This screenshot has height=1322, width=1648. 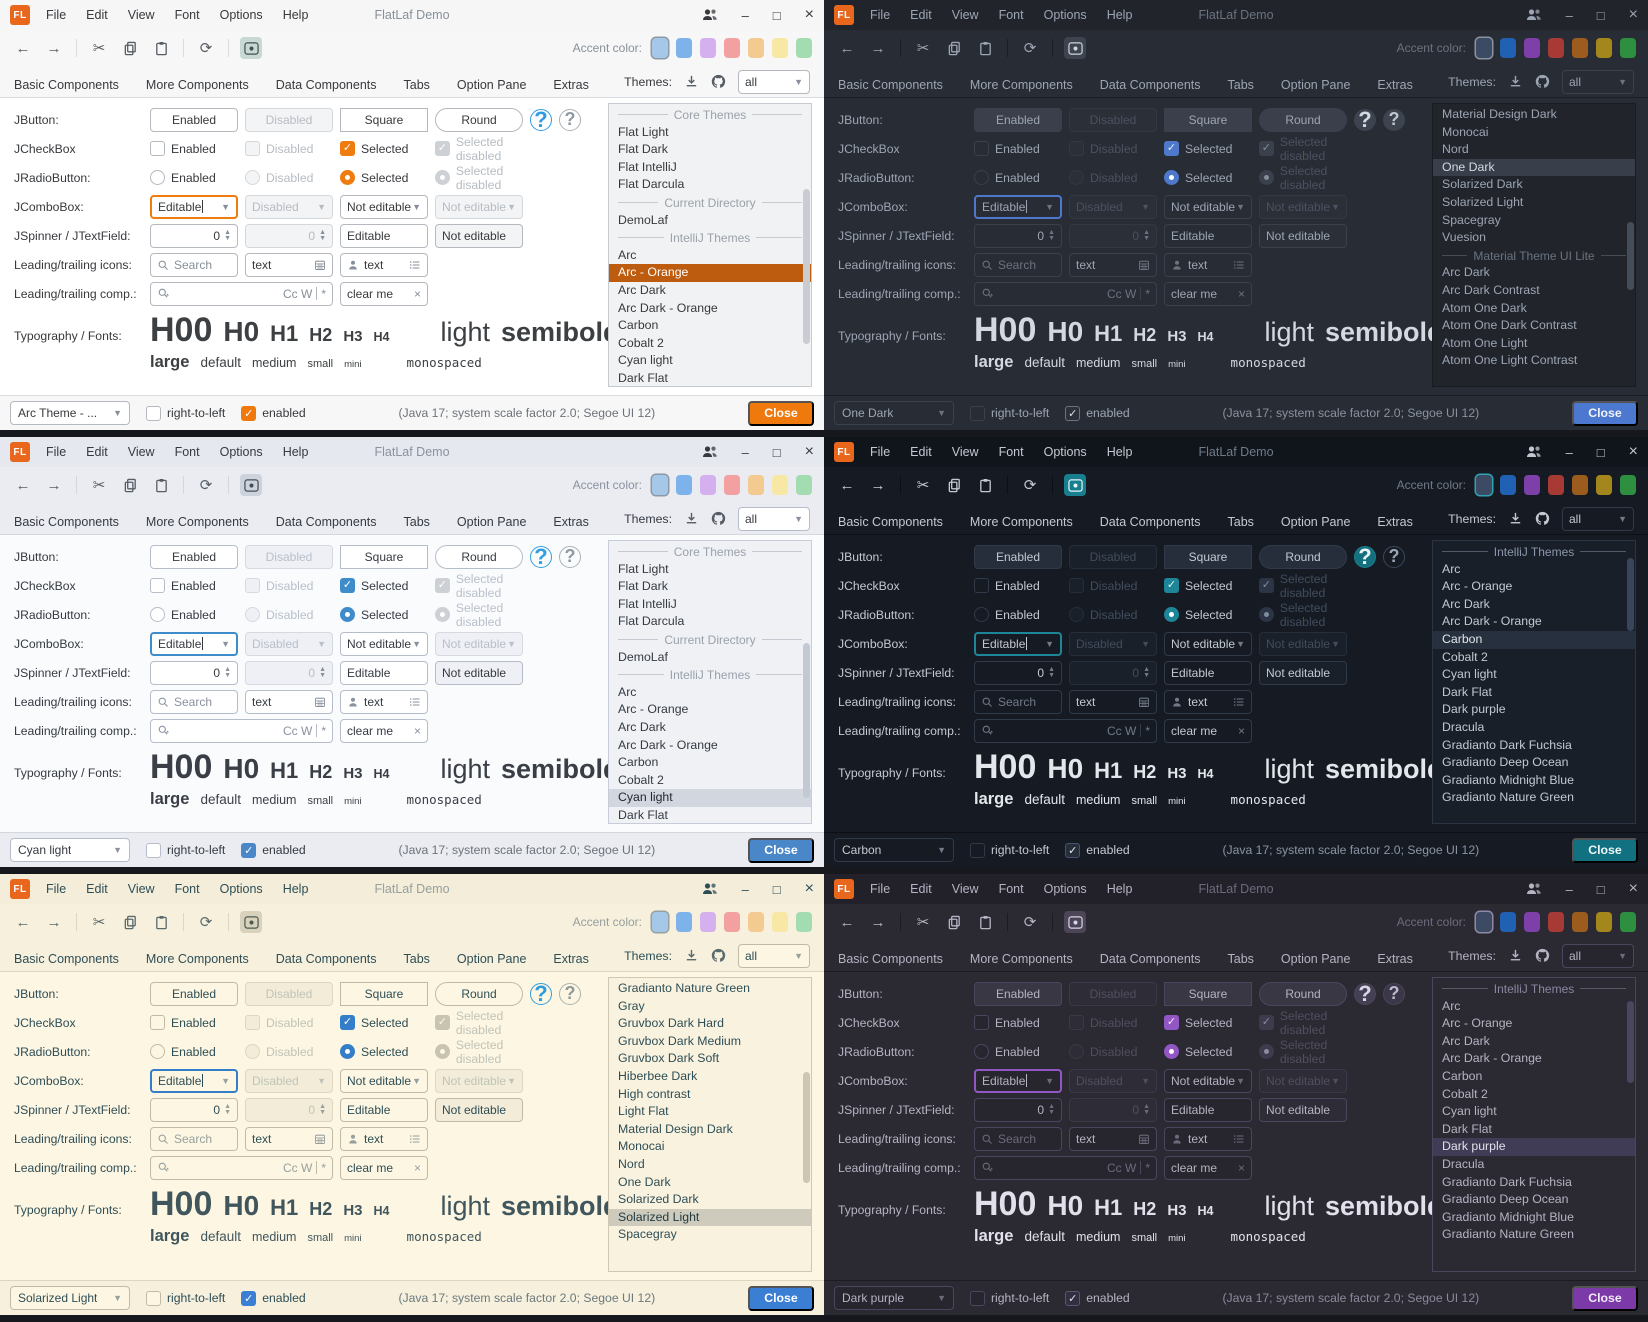 What do you see at coordinates (1505, 762) in the screenshot?
I see `theme-list-item: Gradianto Deep Ocean` at bounding box center [1505, 762].